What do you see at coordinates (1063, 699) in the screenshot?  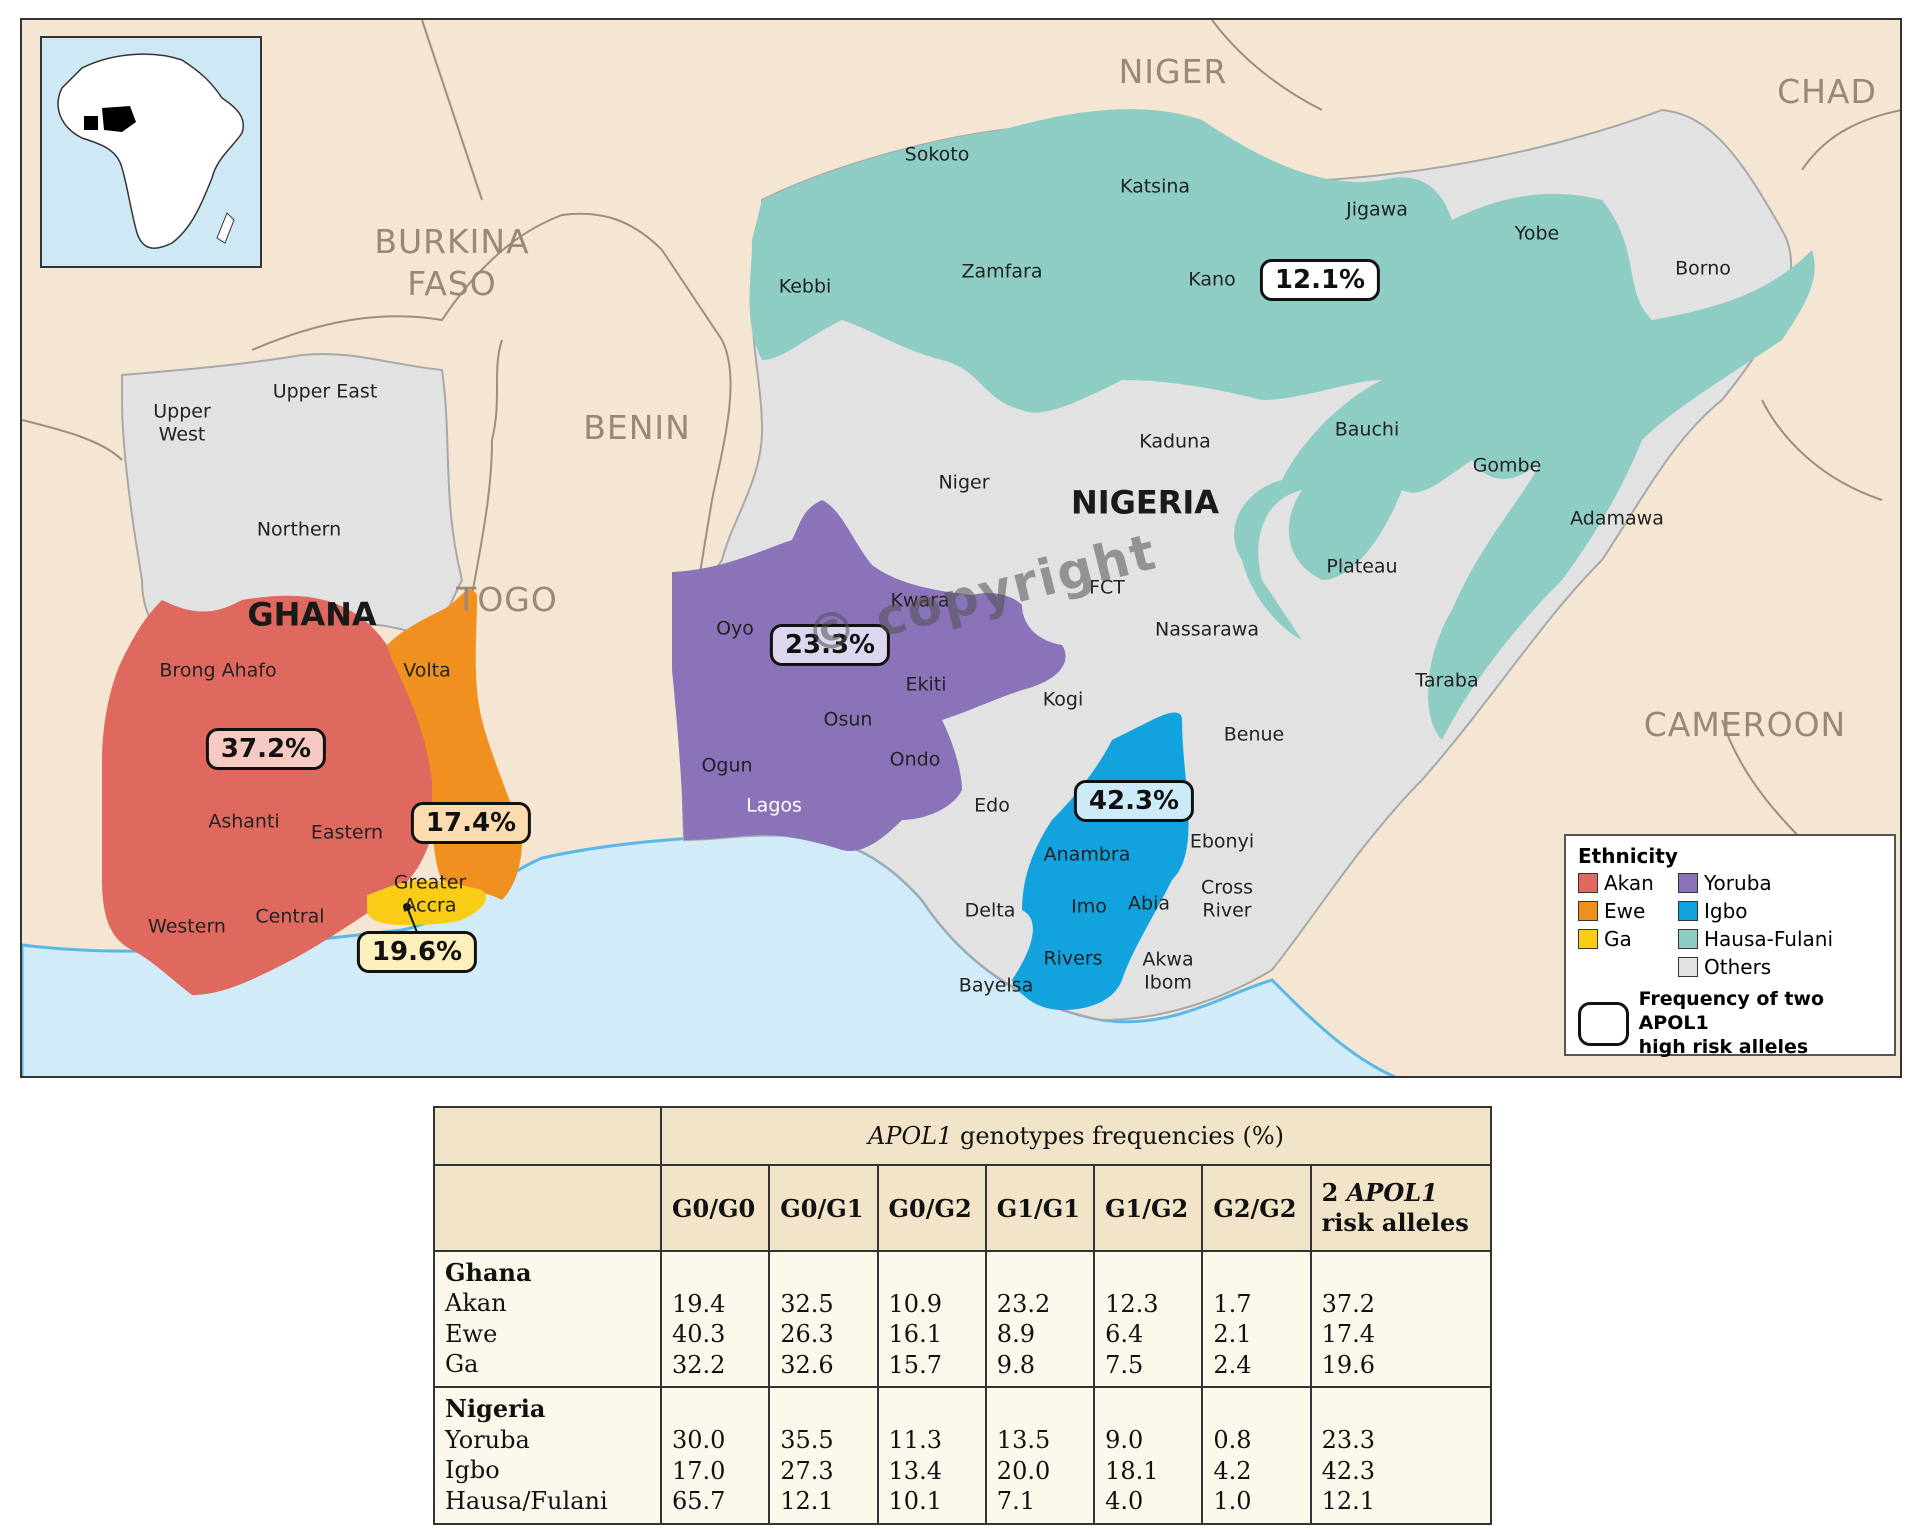 I see `label-kogi: Kogi` at bounding box center [1063, 699].